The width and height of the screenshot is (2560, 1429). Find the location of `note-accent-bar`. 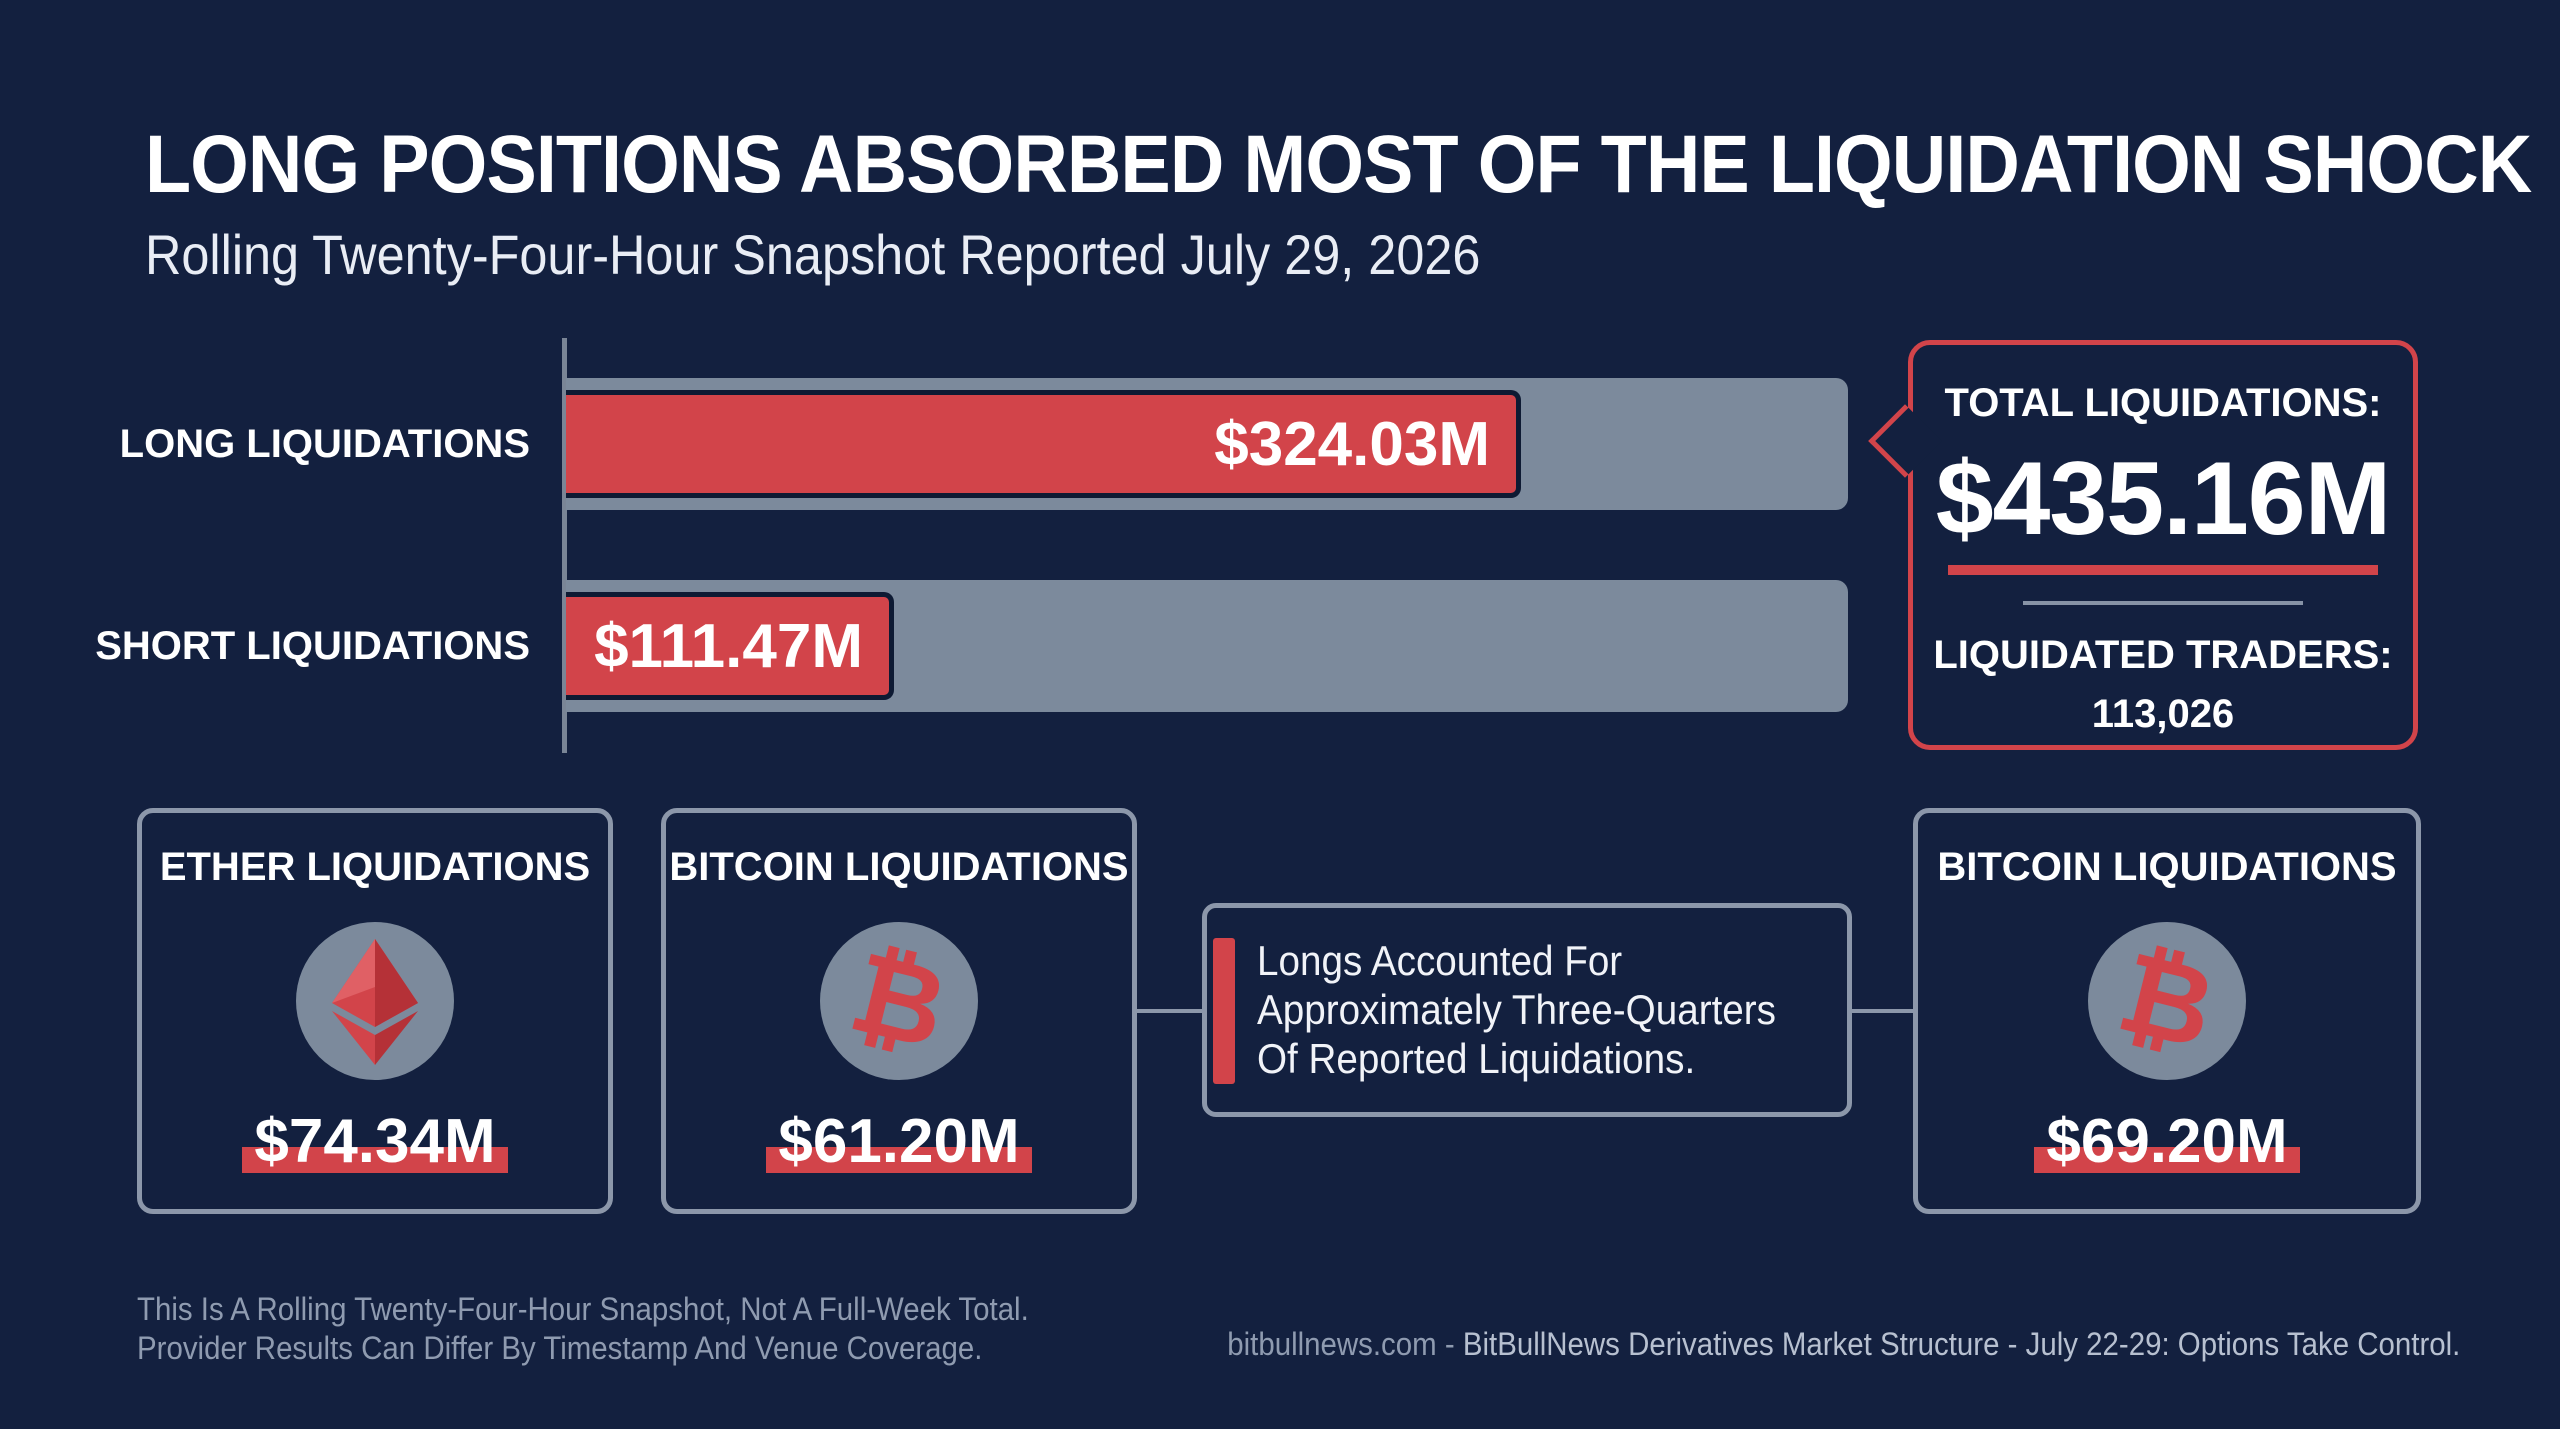

note-accent-bar is located at coordinates (1224, 1011).